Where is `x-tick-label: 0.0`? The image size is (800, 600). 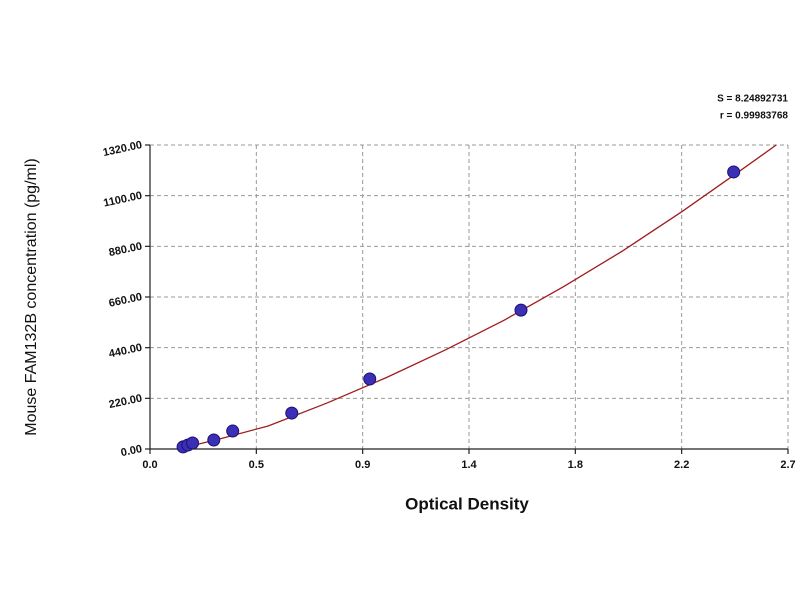 x-tick-label: 0.0 is located at coordinates (149, 465).